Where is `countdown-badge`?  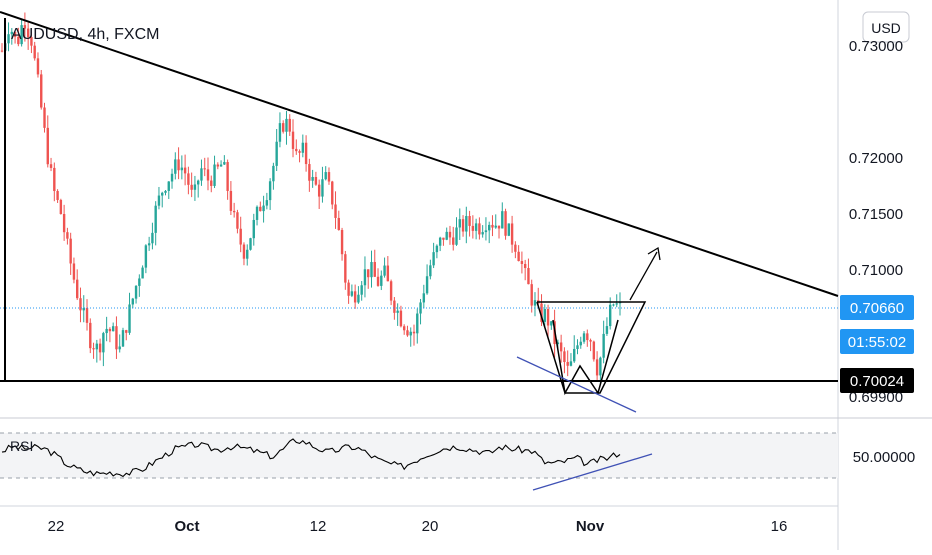
countdown-badge is located at coordinates (877, 341).